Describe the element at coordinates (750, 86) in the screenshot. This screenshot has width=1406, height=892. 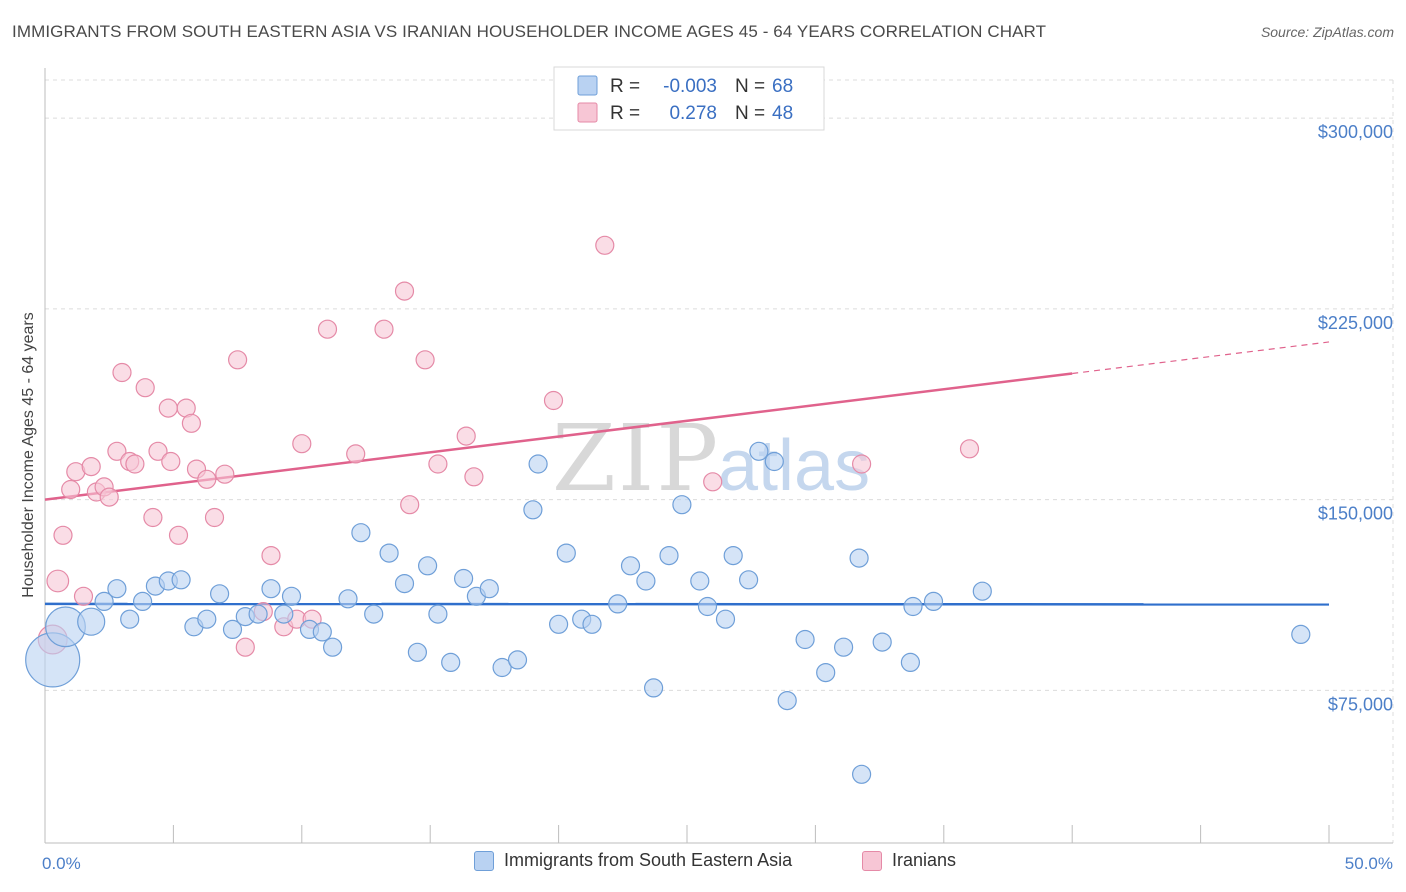
I see `legend-n-label-0: N =` at that location.